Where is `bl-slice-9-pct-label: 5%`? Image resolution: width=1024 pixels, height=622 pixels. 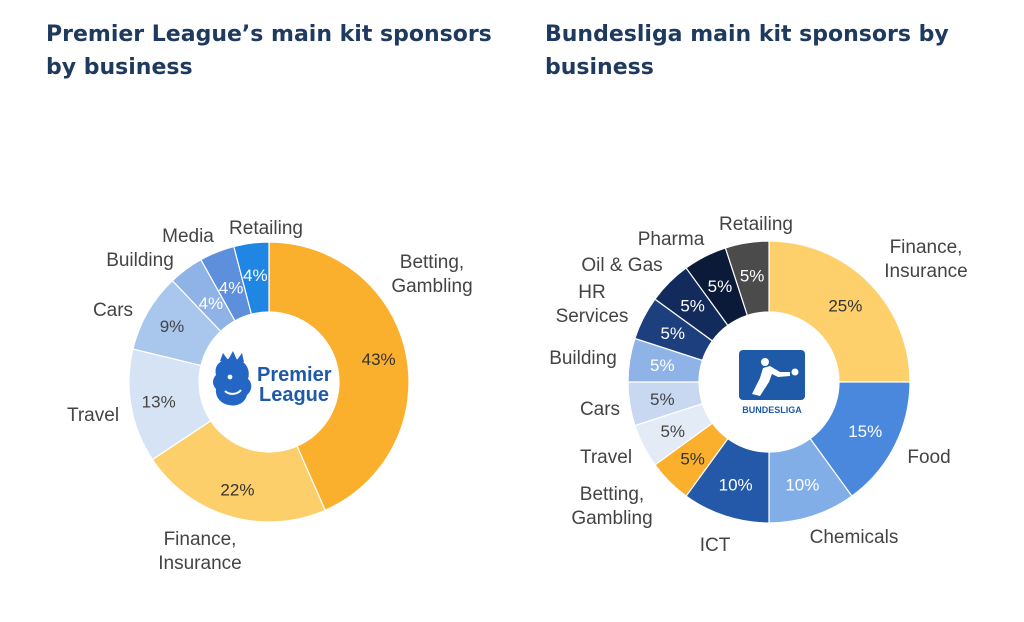 bl-slice-9-pct-label: 5% is located at coordinates (692, 306).